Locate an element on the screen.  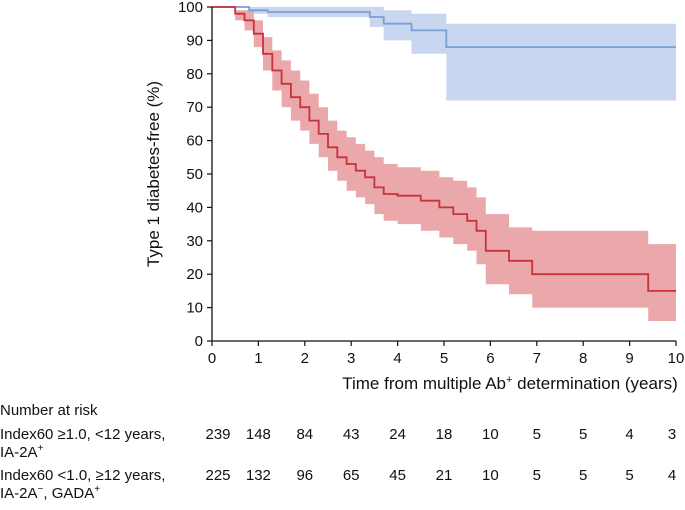
x-tick-label: 8 is located at coordinates (583, 358).